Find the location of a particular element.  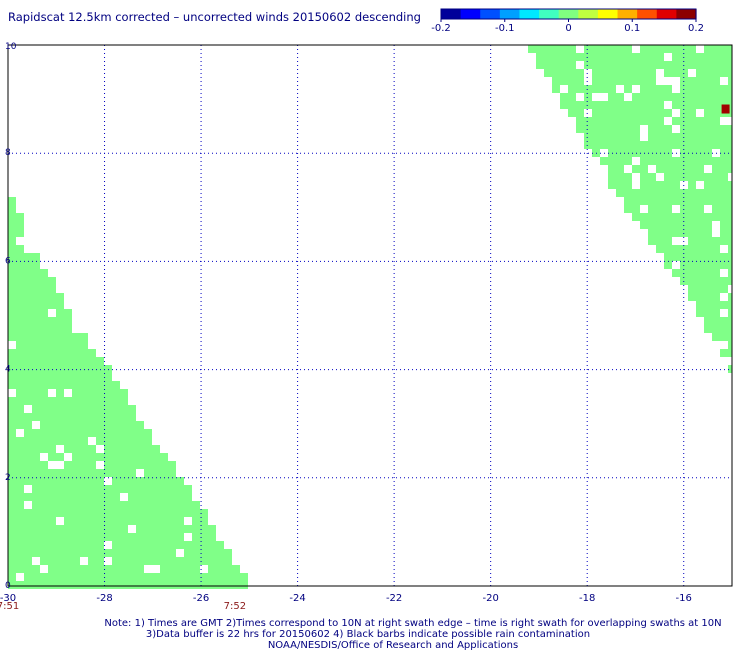

outlier-cell is located at coordinates (725, 109).